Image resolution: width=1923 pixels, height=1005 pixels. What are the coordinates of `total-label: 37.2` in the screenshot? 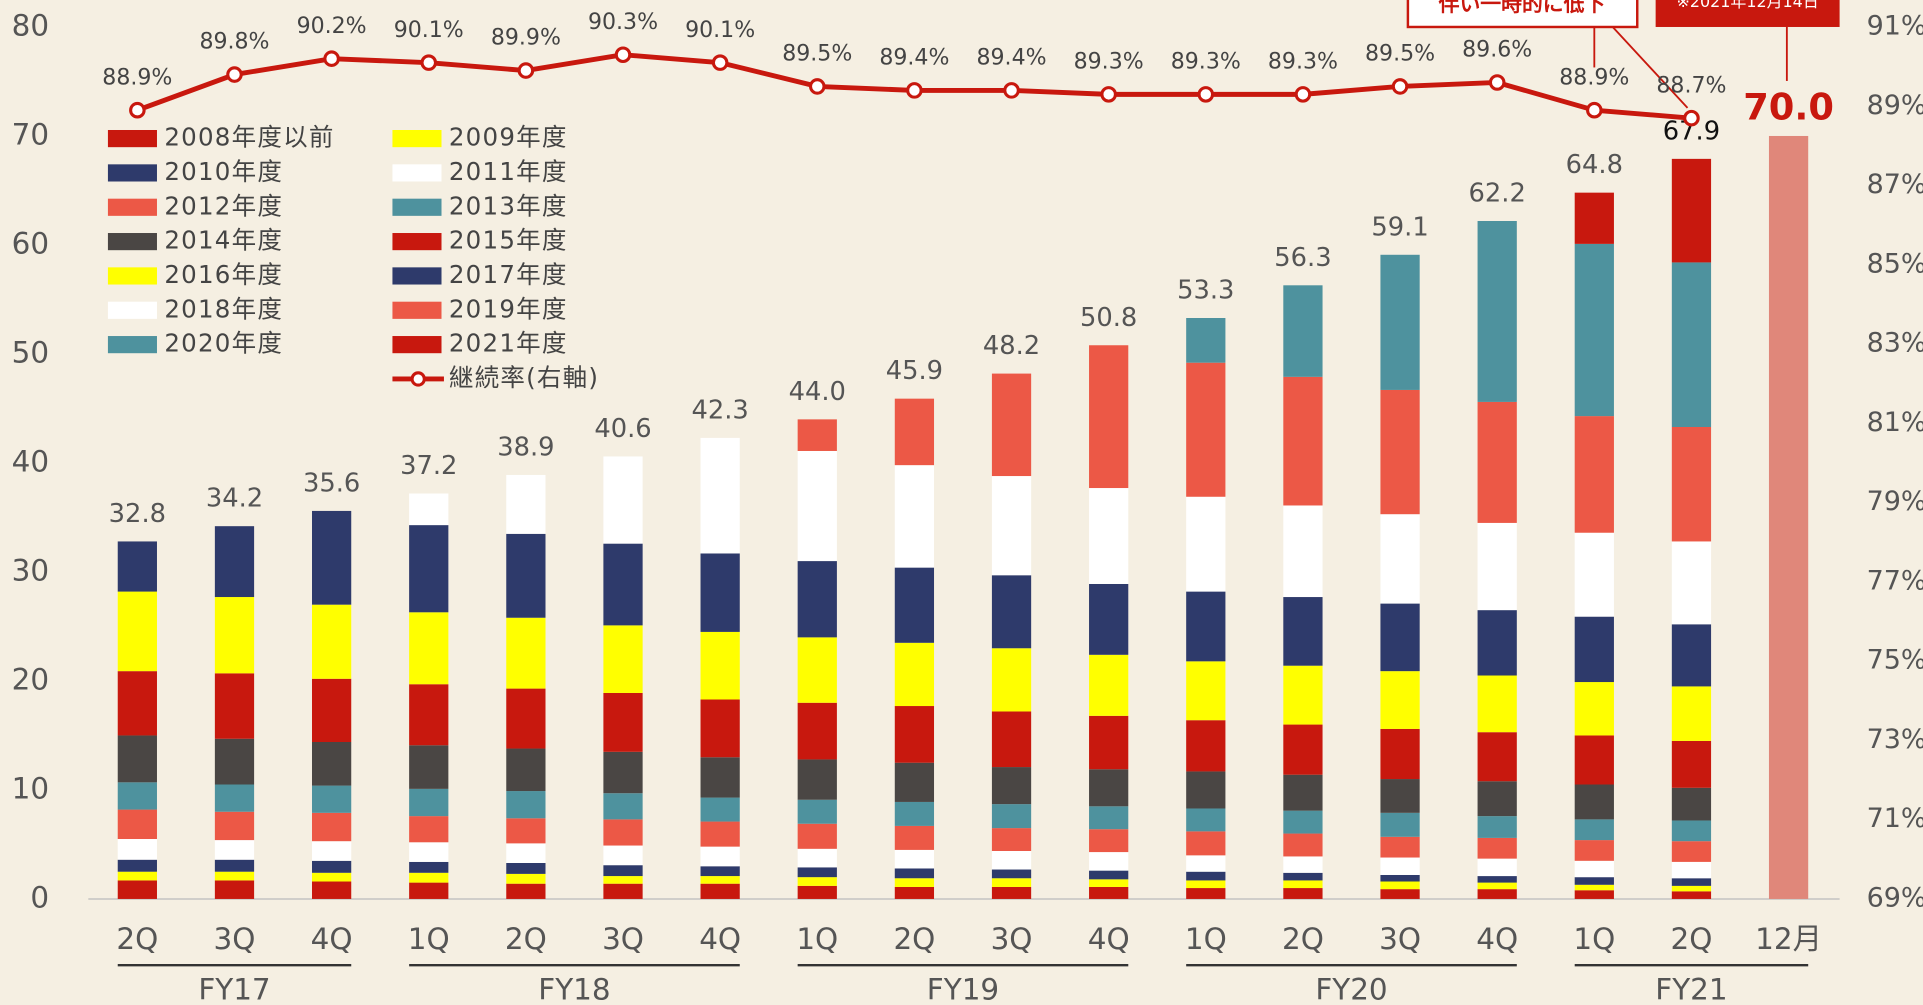 It's located at (428, 466).